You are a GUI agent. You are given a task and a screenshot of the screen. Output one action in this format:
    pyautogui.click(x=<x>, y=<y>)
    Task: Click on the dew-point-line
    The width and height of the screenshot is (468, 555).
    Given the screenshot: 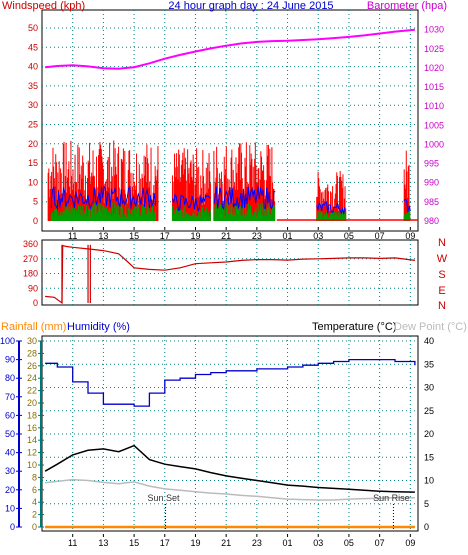 What is the action you would take?
    pyautogui.click(x=230, y=489)
    